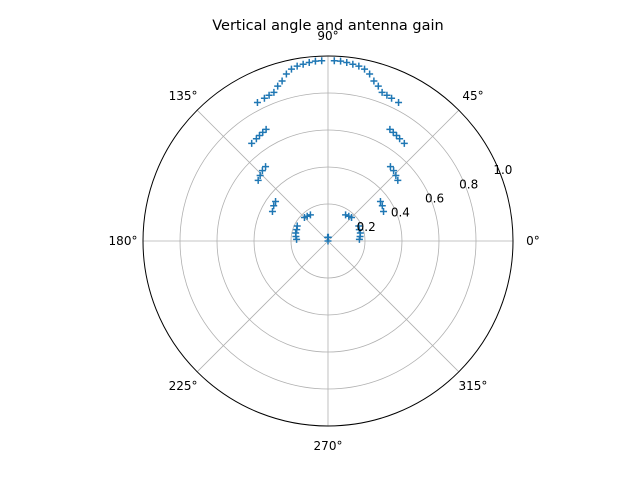 The width and height of the screenshot is (640, 485). What do you see at coordinates (473, 386) in the screenshot?
I see `theta-tick-label: 315°` at bounding box center [473, 386].